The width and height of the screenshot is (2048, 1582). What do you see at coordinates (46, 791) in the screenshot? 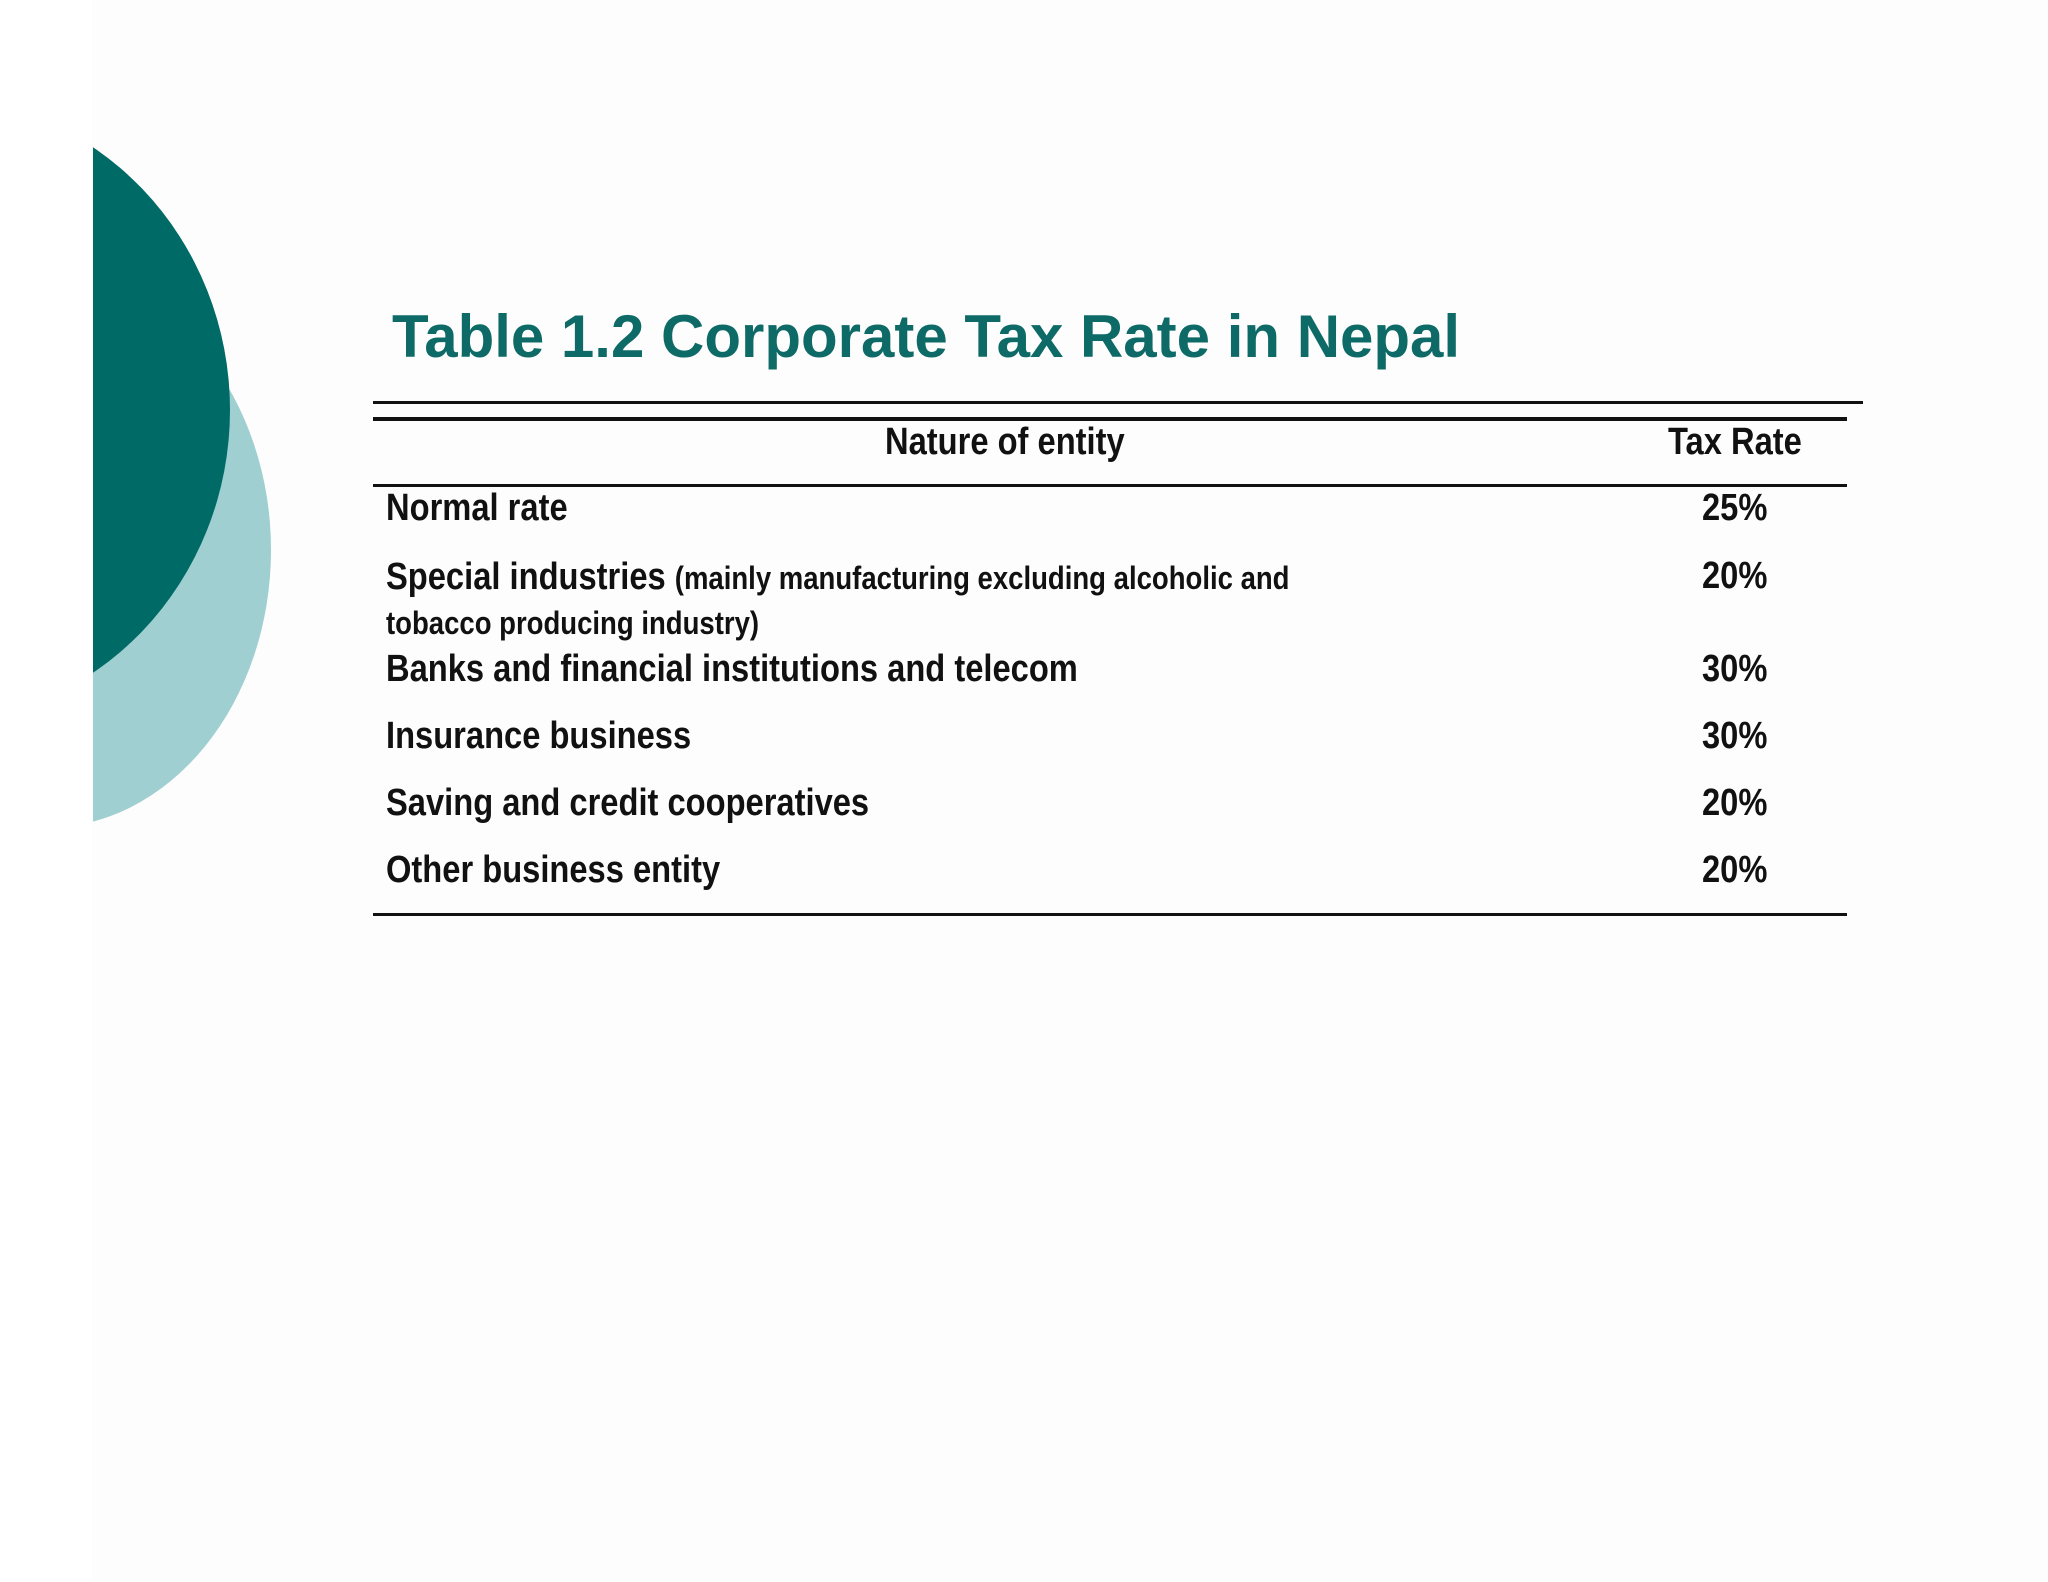
I see `slide-margin` at bounding box center [46, 791].